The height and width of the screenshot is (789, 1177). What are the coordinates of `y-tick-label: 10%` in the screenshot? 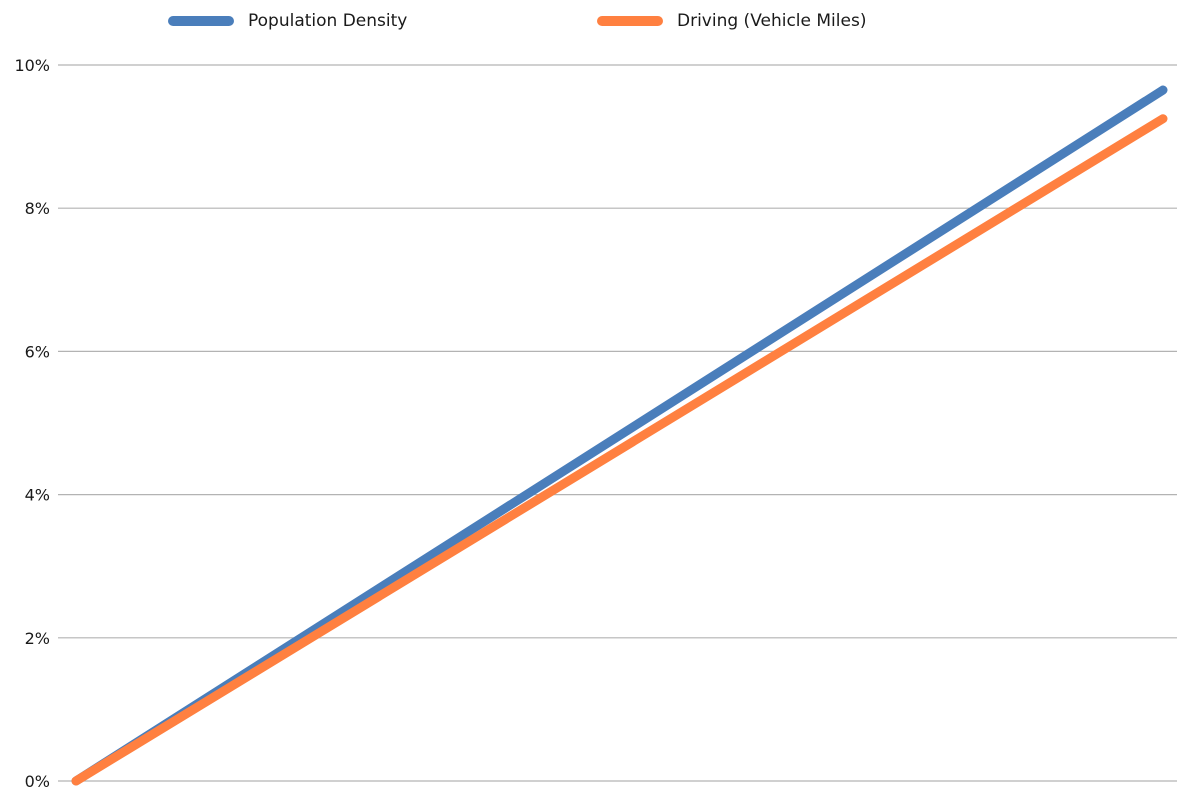 It's located at (32, 65).